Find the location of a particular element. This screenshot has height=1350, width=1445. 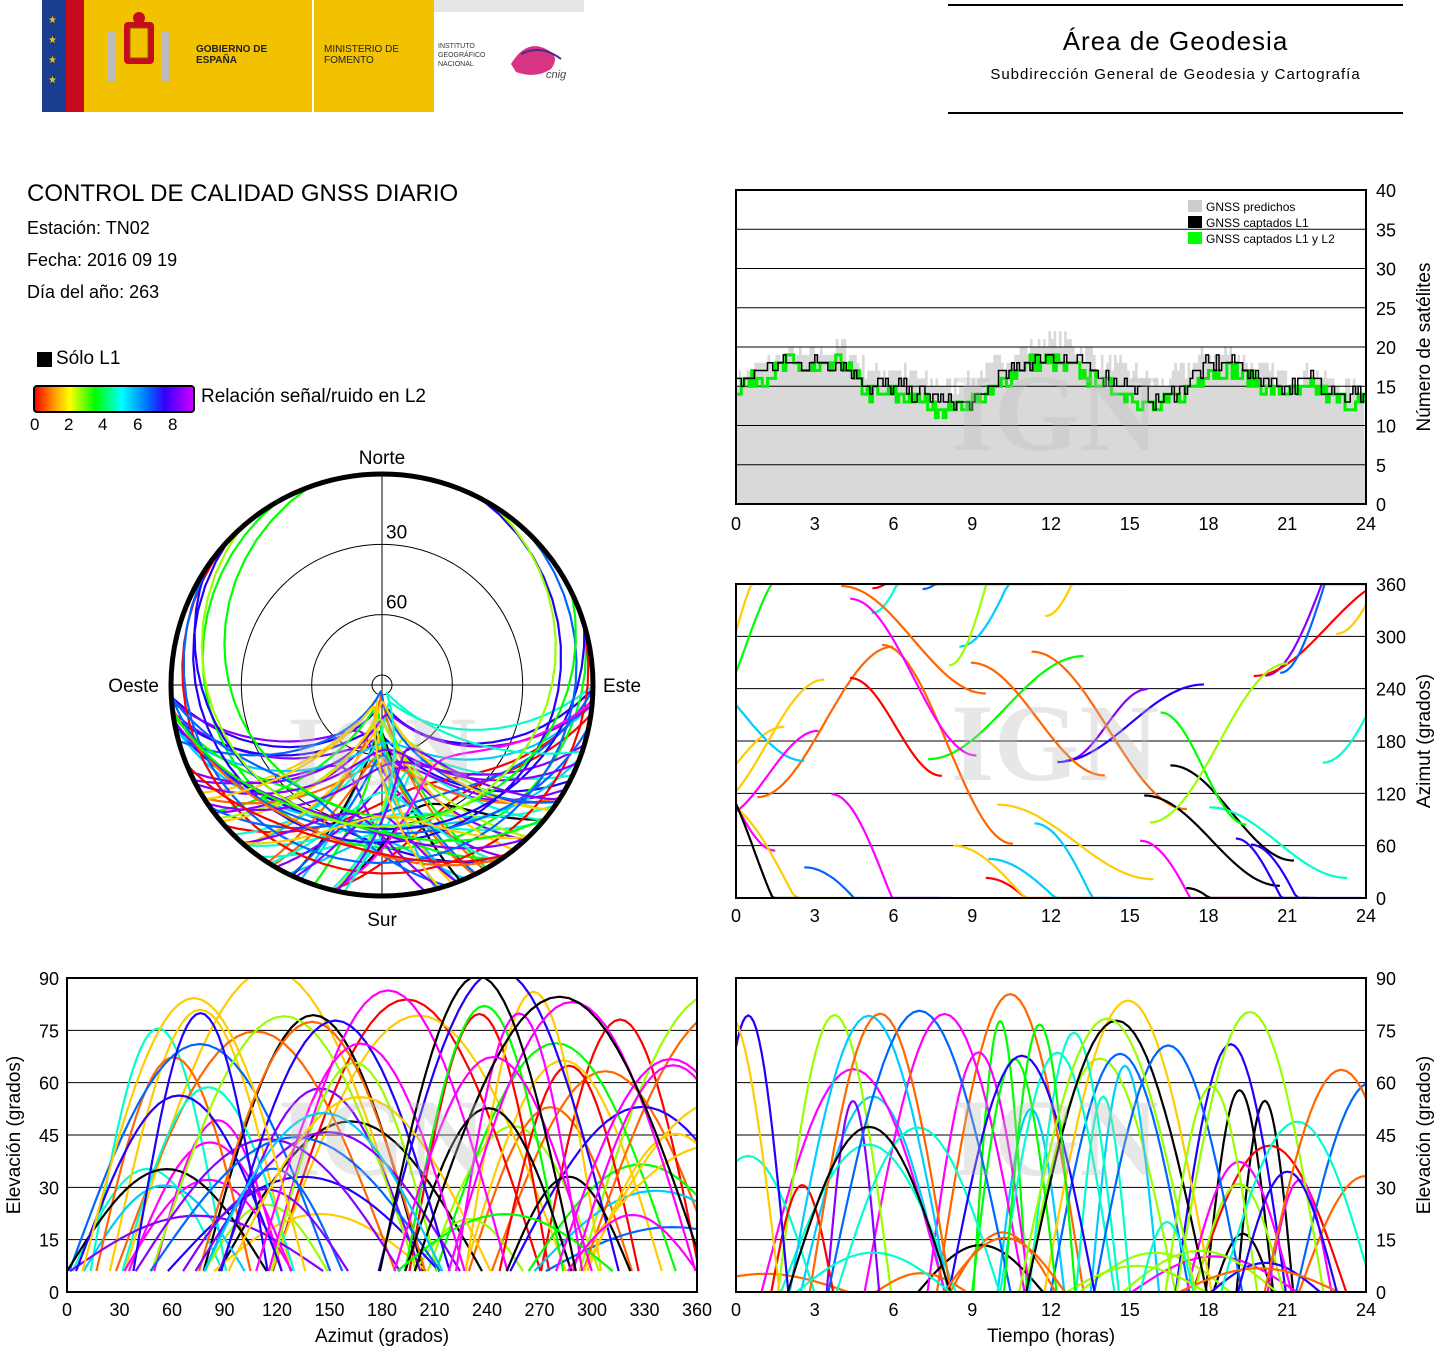

legend-label: GNSS captados L1 y L2 is located at coordinates (1270, 239).